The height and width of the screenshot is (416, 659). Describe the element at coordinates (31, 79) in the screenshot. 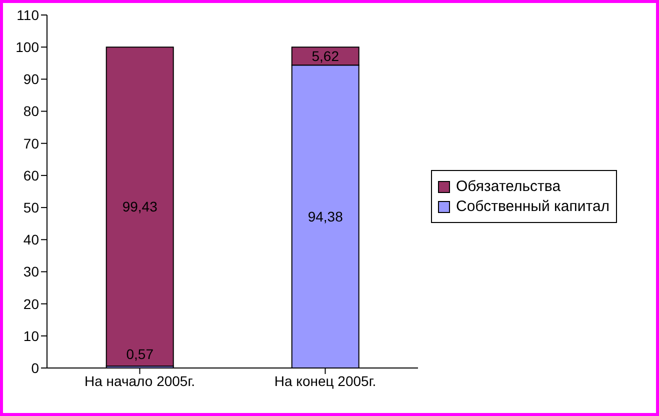

I see `y-tick-label: 90` at that location.